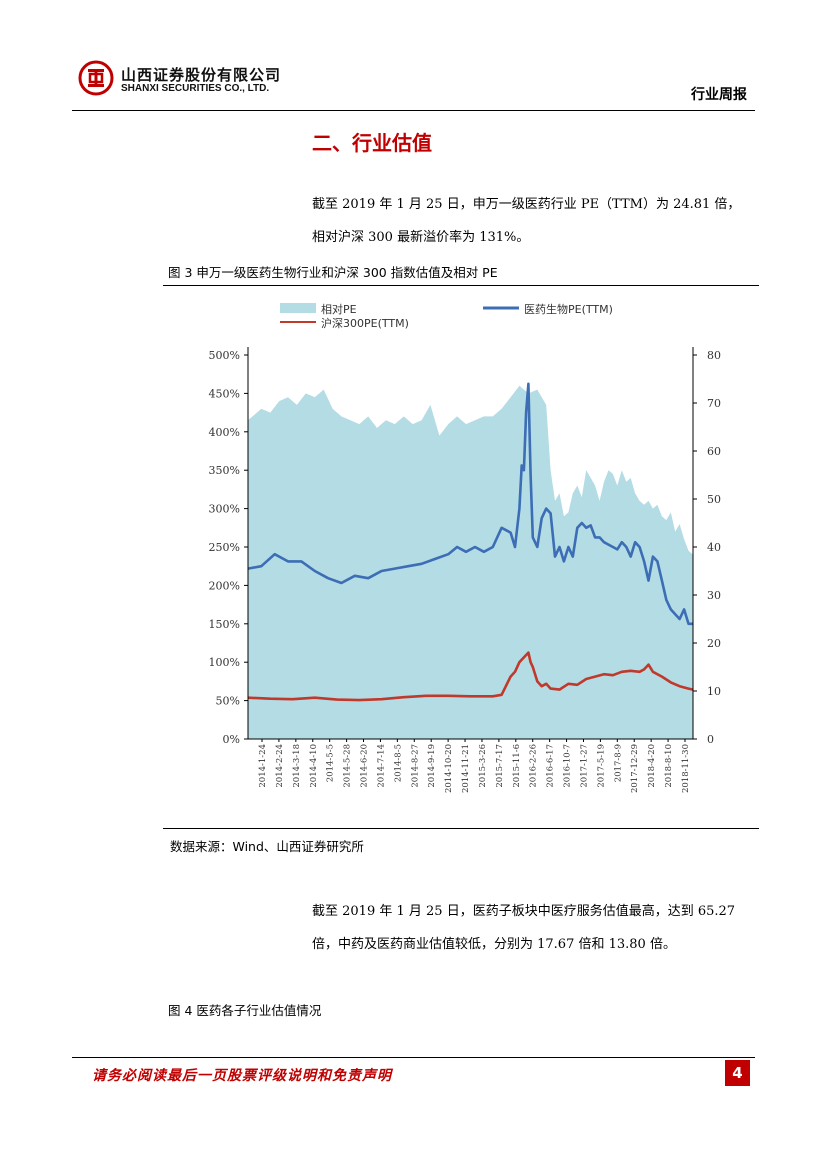 Image resolution: width=827 pixels, height=1169 pixels. I want to click on x-tick-label: 2016-6-17, so click(551, 766).